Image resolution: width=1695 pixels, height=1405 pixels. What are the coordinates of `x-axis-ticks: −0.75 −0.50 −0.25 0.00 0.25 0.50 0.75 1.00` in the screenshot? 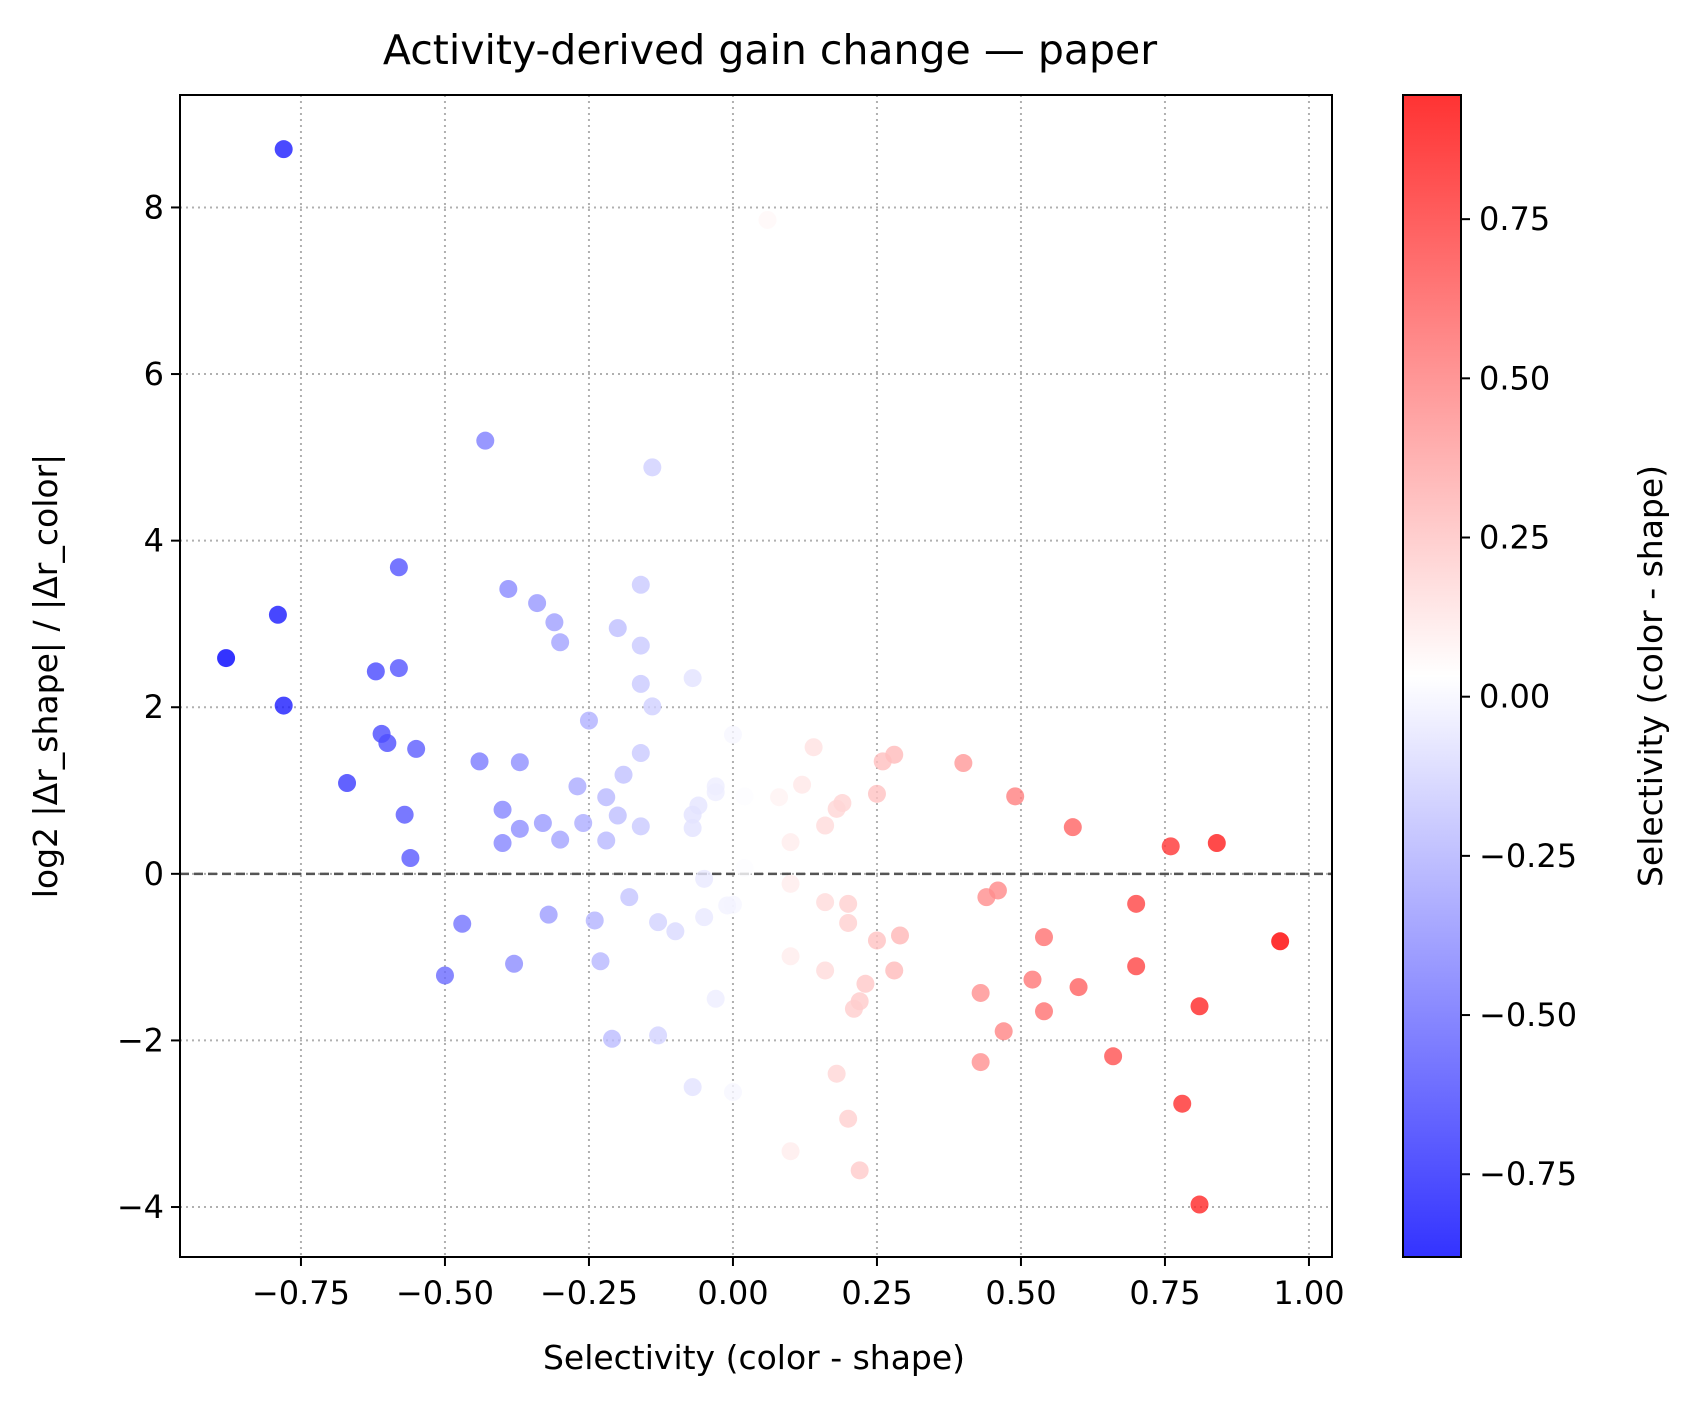 It's located at (798, 1284).